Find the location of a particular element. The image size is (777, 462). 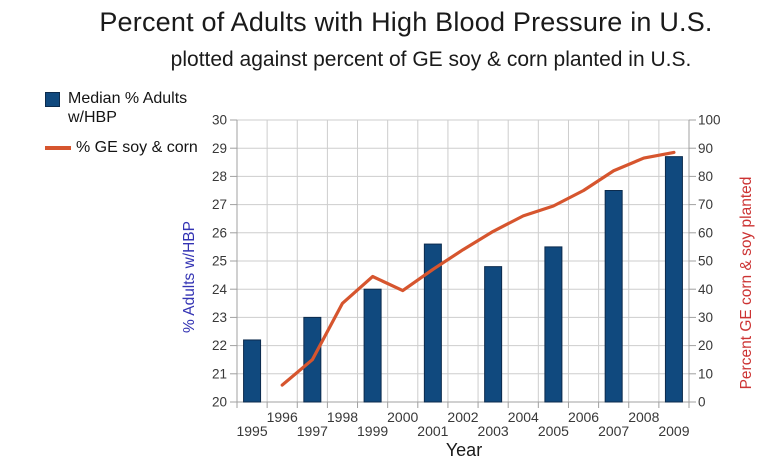

right-axis-tick-label: 10 is located at coordinates (705, 373).